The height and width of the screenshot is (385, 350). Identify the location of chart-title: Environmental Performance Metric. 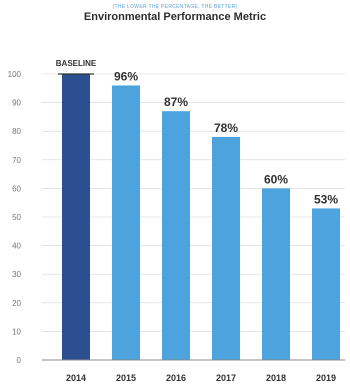
(175, 17).